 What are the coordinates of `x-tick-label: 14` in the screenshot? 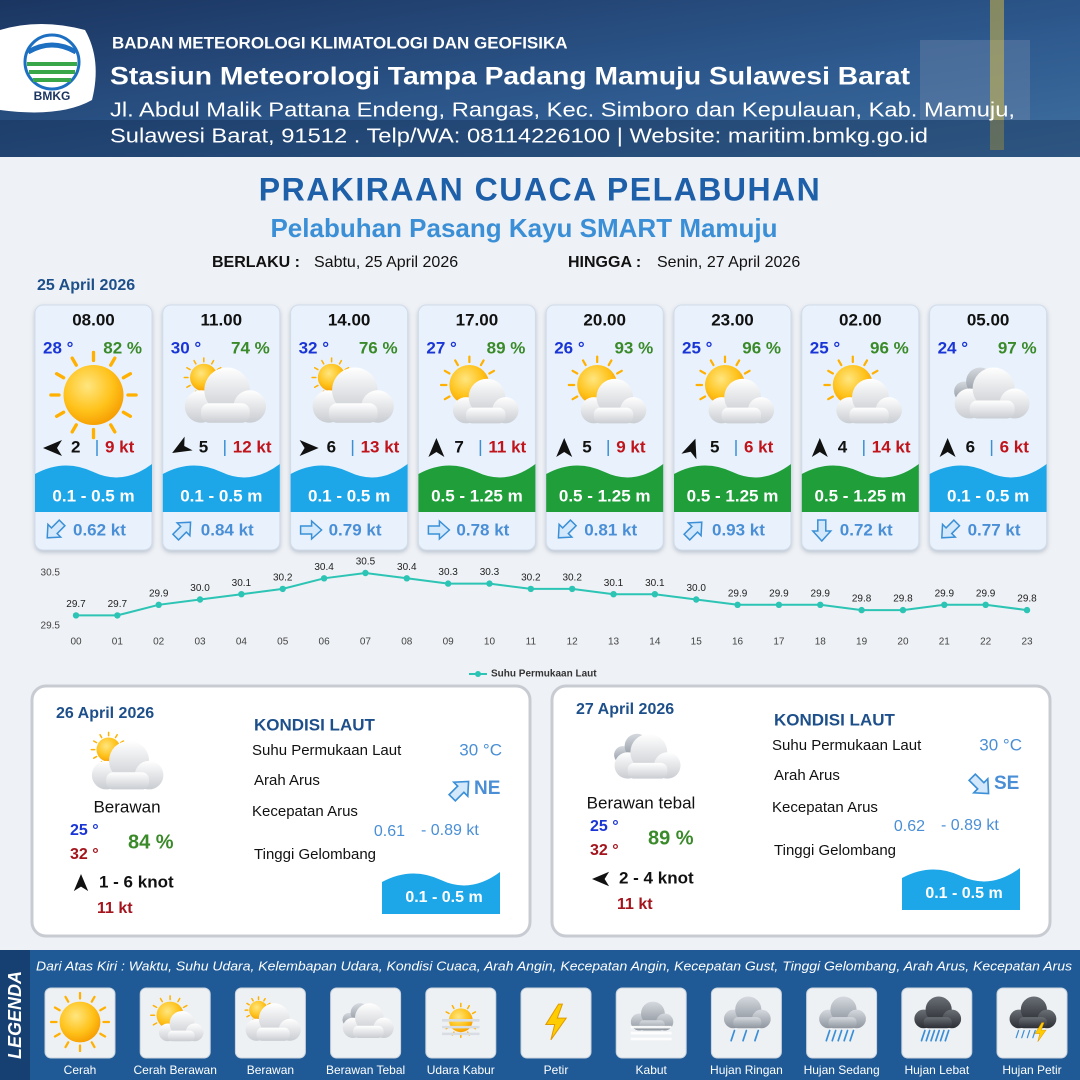 It's located at (655, 642).